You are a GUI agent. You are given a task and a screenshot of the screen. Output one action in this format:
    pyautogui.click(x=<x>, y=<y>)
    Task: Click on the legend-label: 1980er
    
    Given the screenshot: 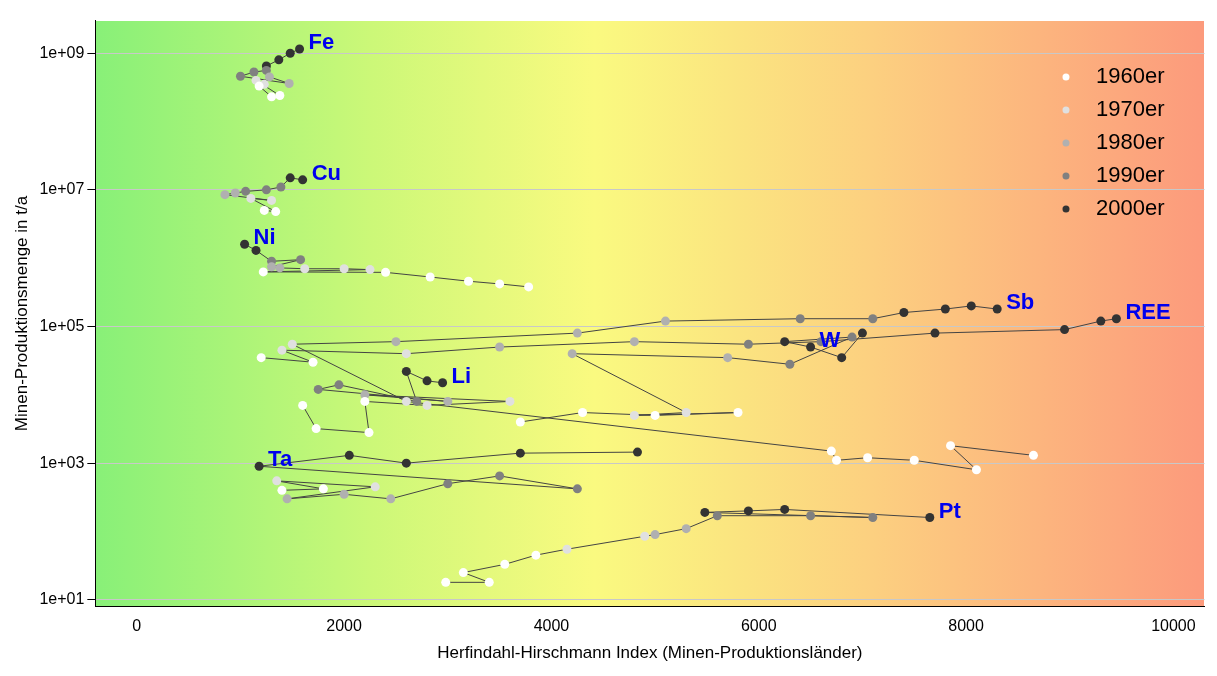 What is the action you would take?
    pyautogui.click(x=1130, y=142)
    